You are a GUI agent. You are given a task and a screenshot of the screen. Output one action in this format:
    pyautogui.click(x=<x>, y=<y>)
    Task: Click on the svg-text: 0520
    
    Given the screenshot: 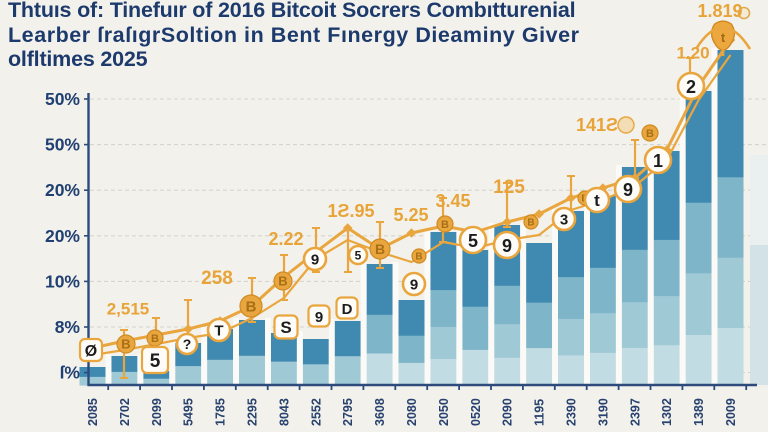 What is the action you would take?
    pyautogui.click(x=476, y=412)
    